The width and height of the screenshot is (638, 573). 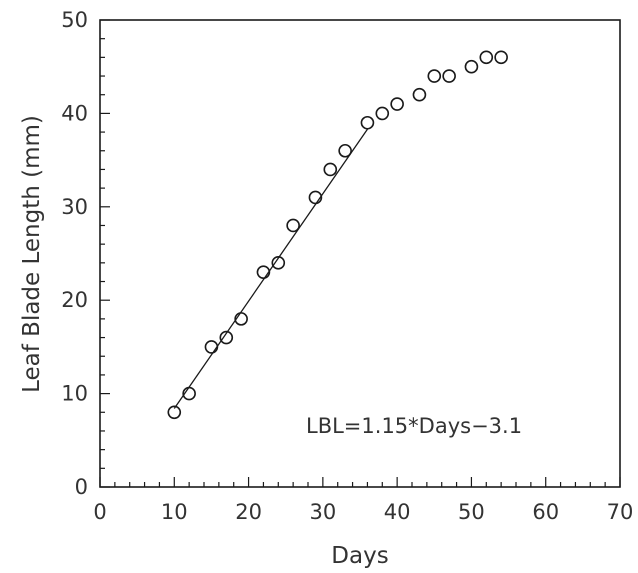 I want to click on y-tick-label: 20, so click(x=74, y=300).